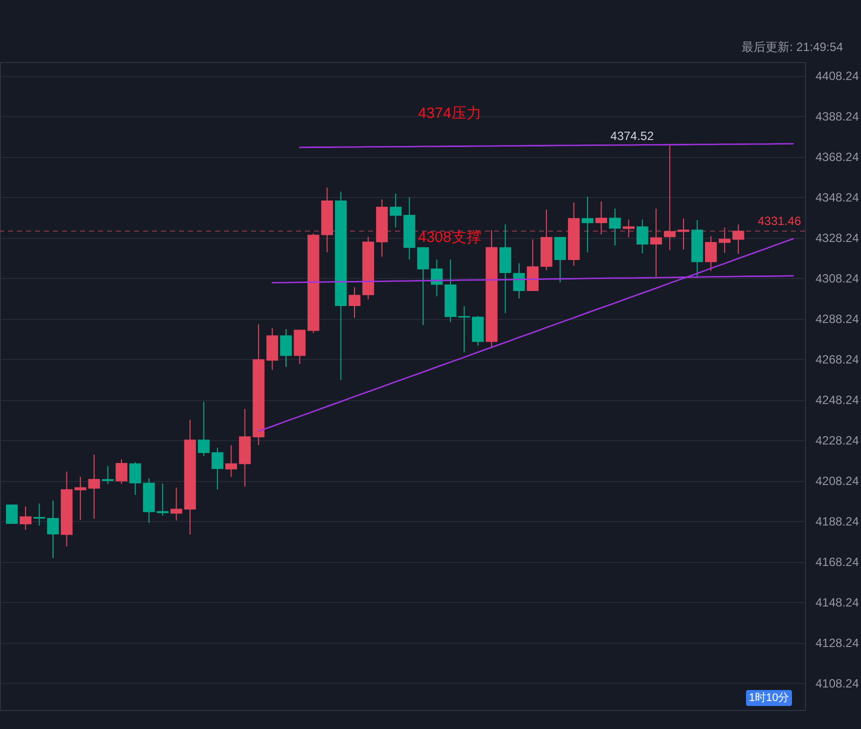 The width and height of the screenshot is (861, 729). Describe the element at coordinates (838, 279) in the screenshot. I see `y-tick-label: 4308.24` at that location.